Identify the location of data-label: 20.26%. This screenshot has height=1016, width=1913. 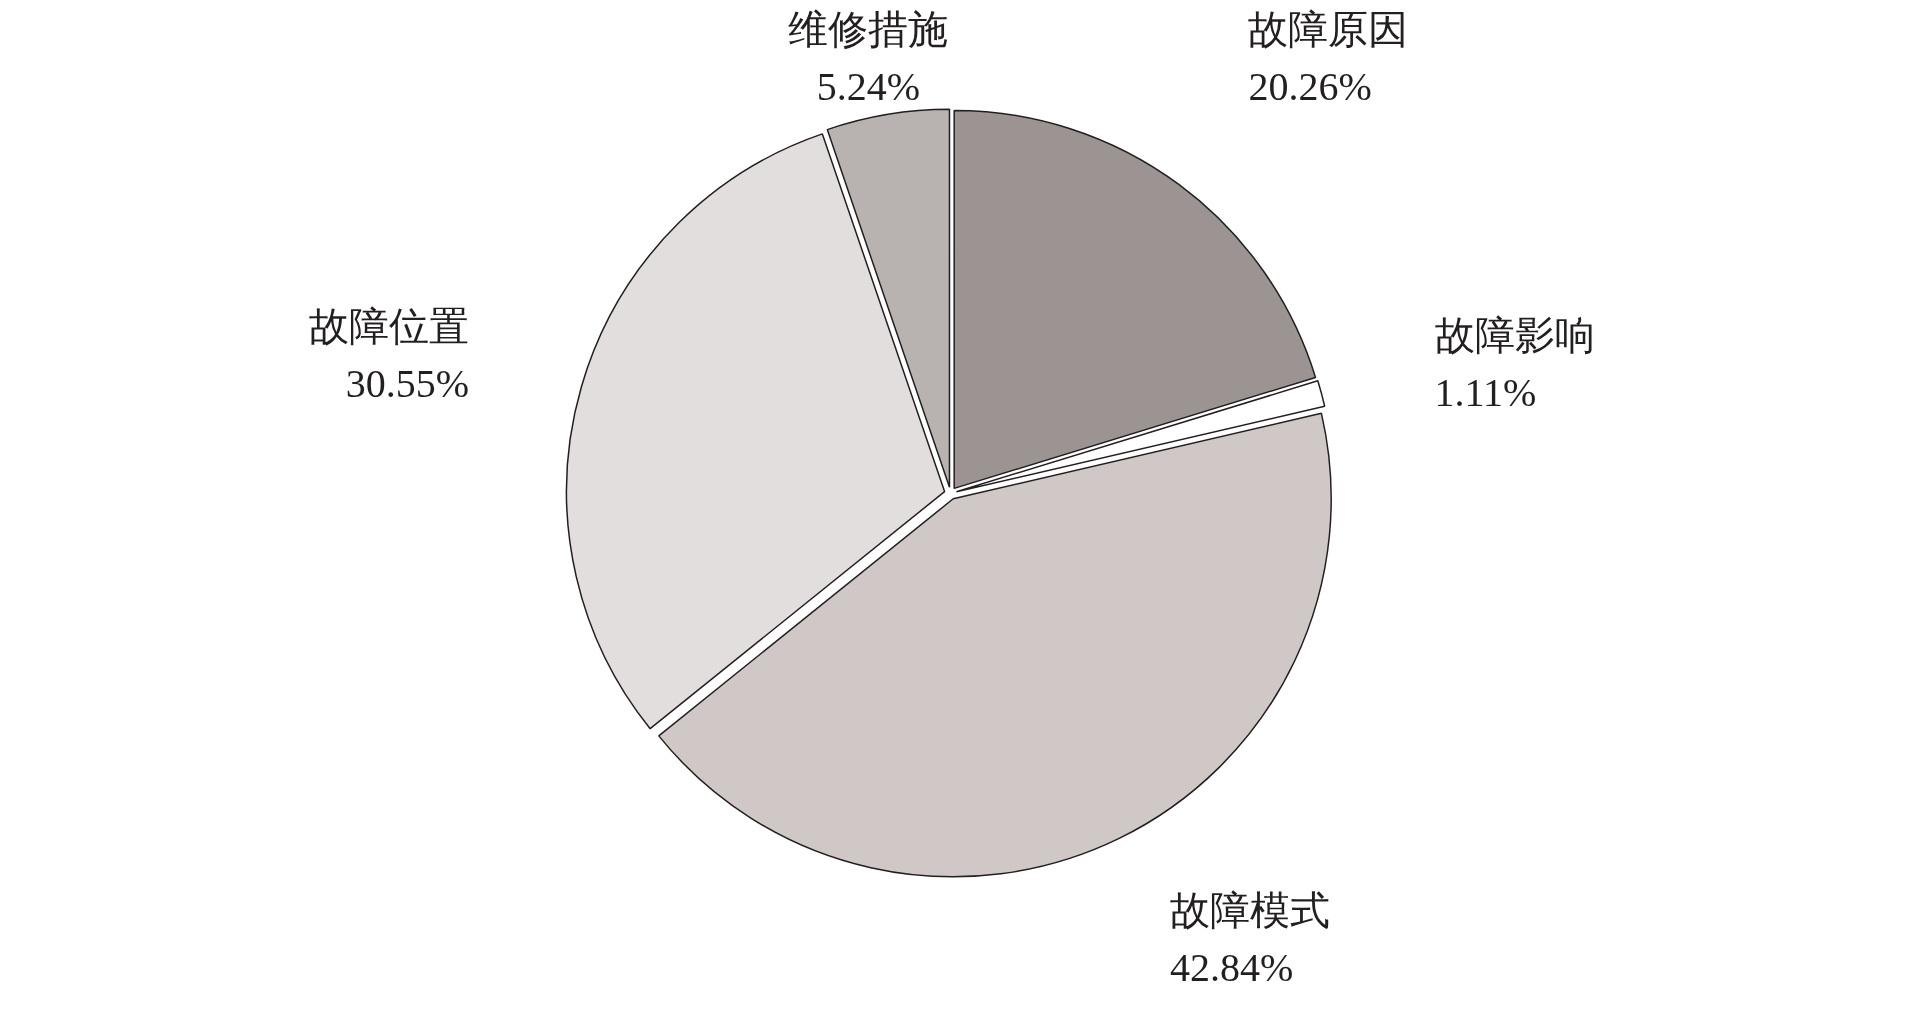
(1310, 87).